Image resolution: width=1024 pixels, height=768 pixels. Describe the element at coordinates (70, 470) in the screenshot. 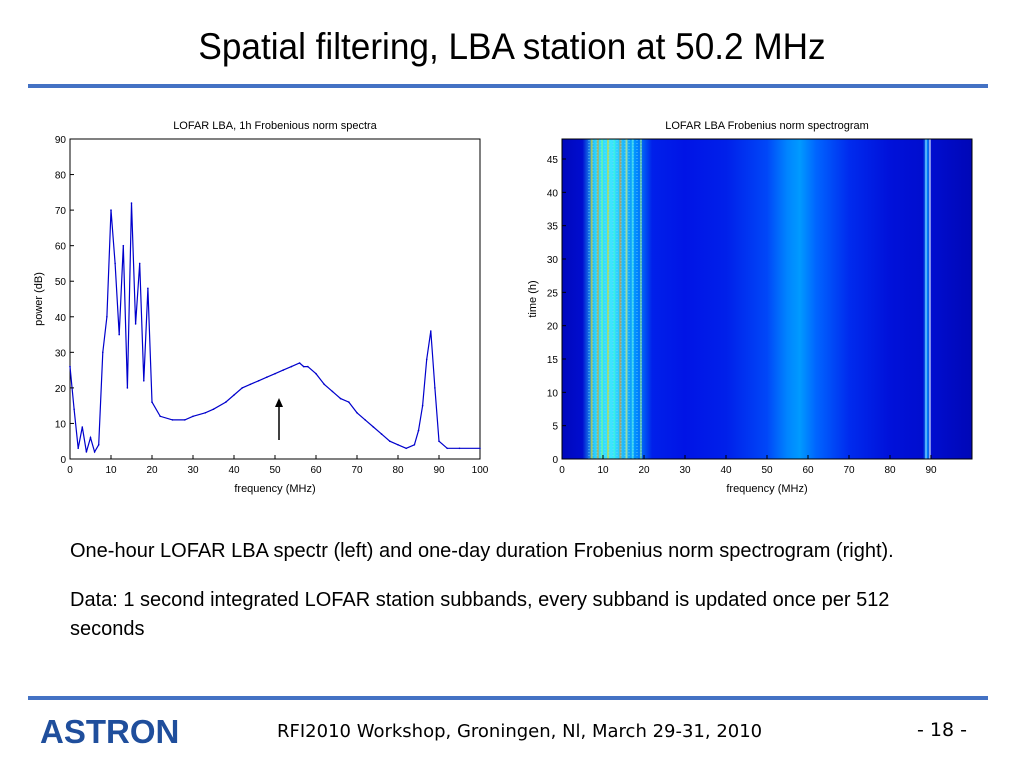

I see `spectrum-x-tick-label: 0` at that location.